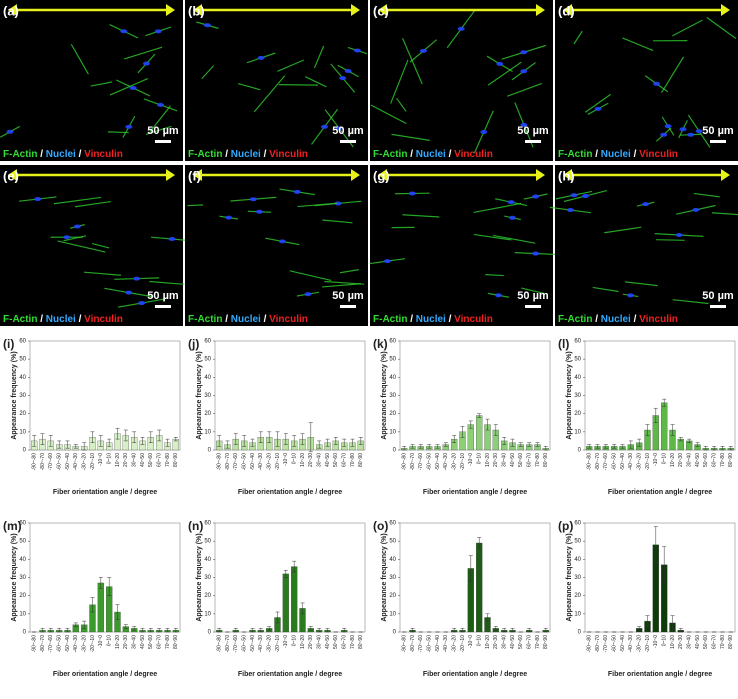 This screenshot has width=738, height=699. I want to click on x-tick-label: 0~10, so click(294, 640).